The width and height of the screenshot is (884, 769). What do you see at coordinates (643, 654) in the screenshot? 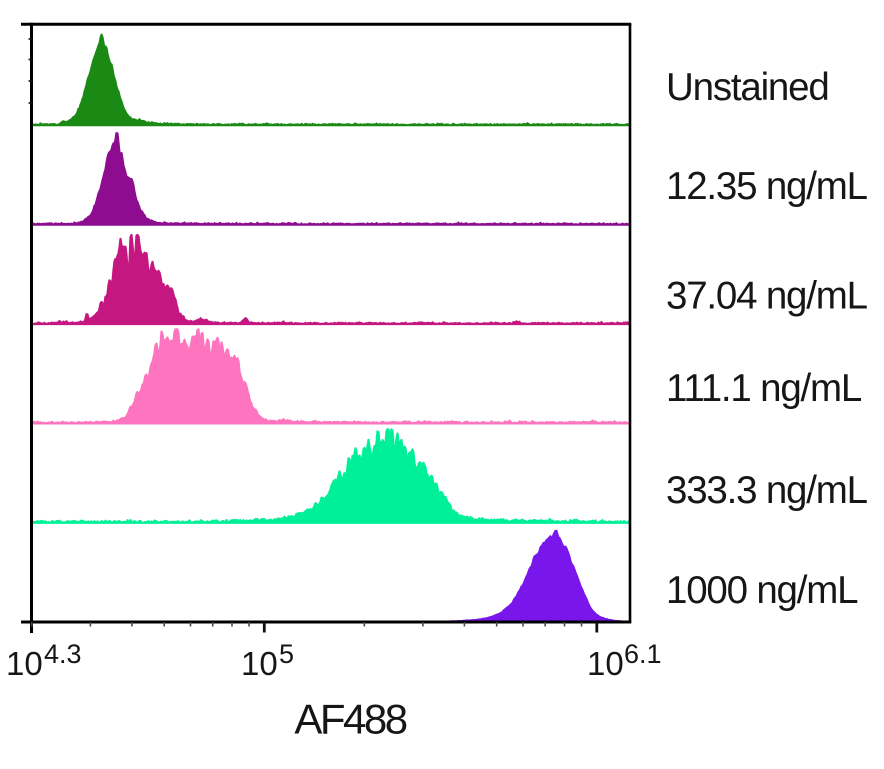
I see `svg-text: 6.1` at bounding box center [643, 654].